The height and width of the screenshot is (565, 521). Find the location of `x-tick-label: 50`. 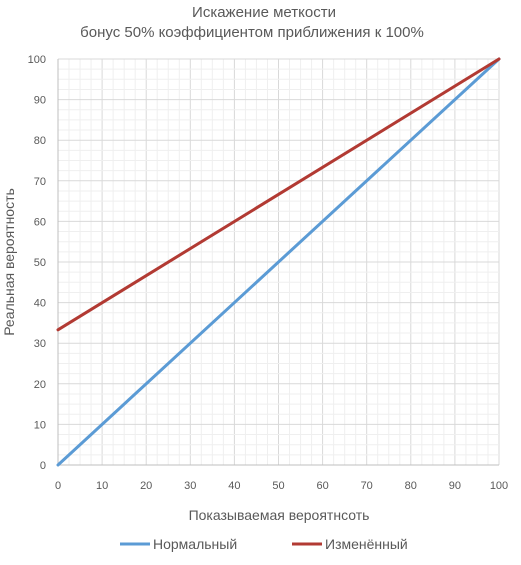

x-tick-label: 50 is located at coordinates (278, 486).